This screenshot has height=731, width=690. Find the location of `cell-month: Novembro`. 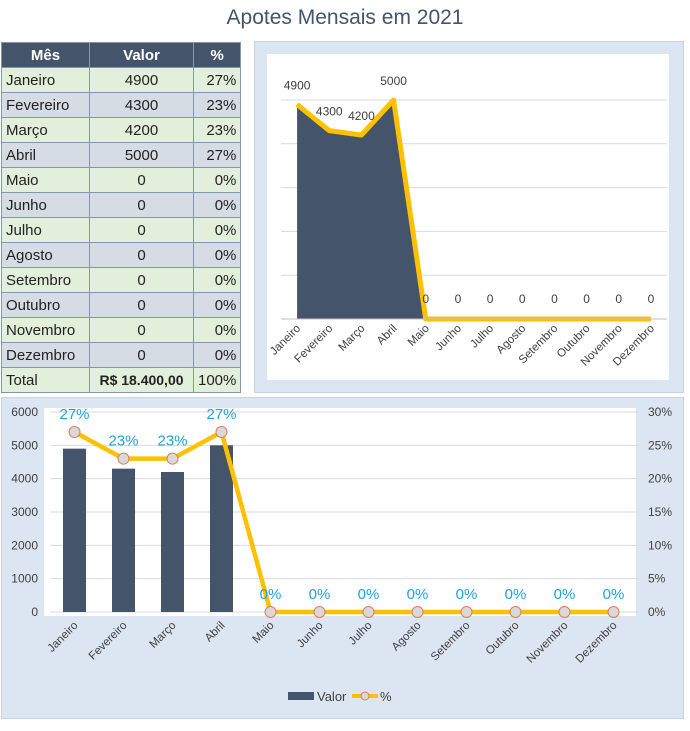

cell-month: Novembro is located at coordinates (45, 330).